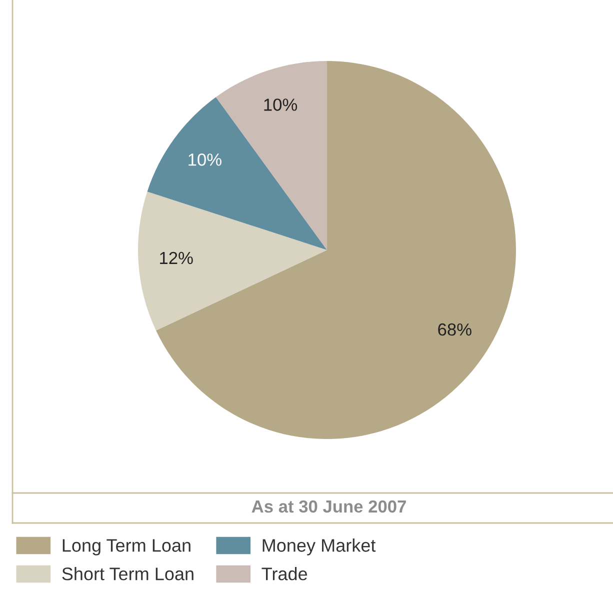 This screenshot has width=613, height=593. Describe the element at coordinates (126, 547) in the screenshot. I see `legend-label: Long Term Loan` at that location.